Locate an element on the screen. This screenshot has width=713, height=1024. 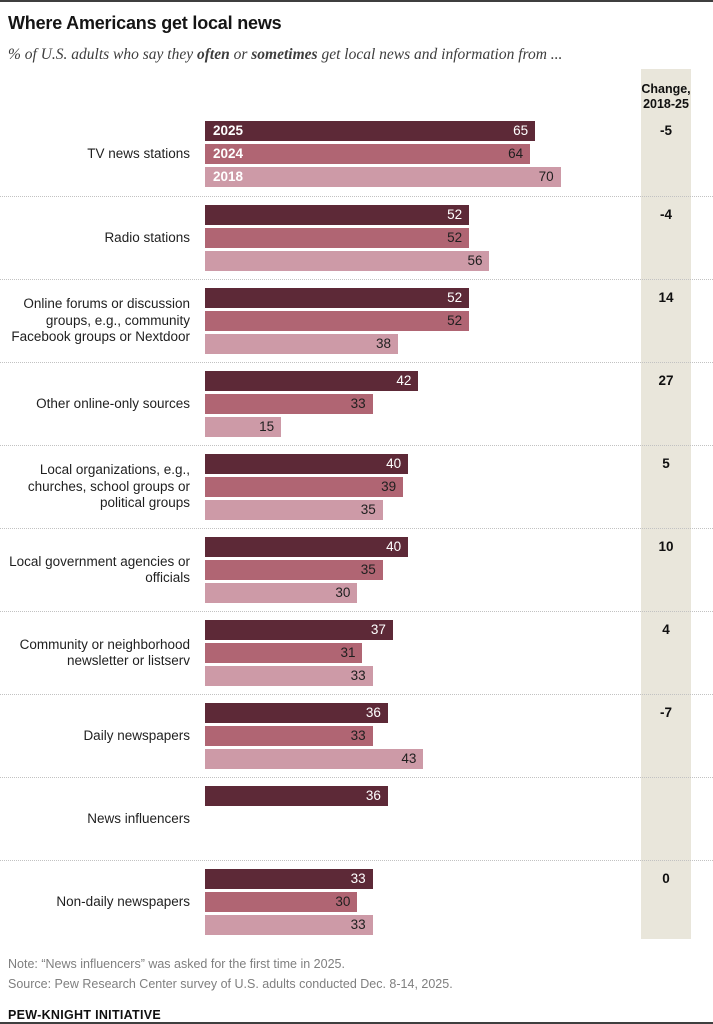
brand-text: PEW-KNIGHT INITIATIVE is located at coordinates (85, 1014).